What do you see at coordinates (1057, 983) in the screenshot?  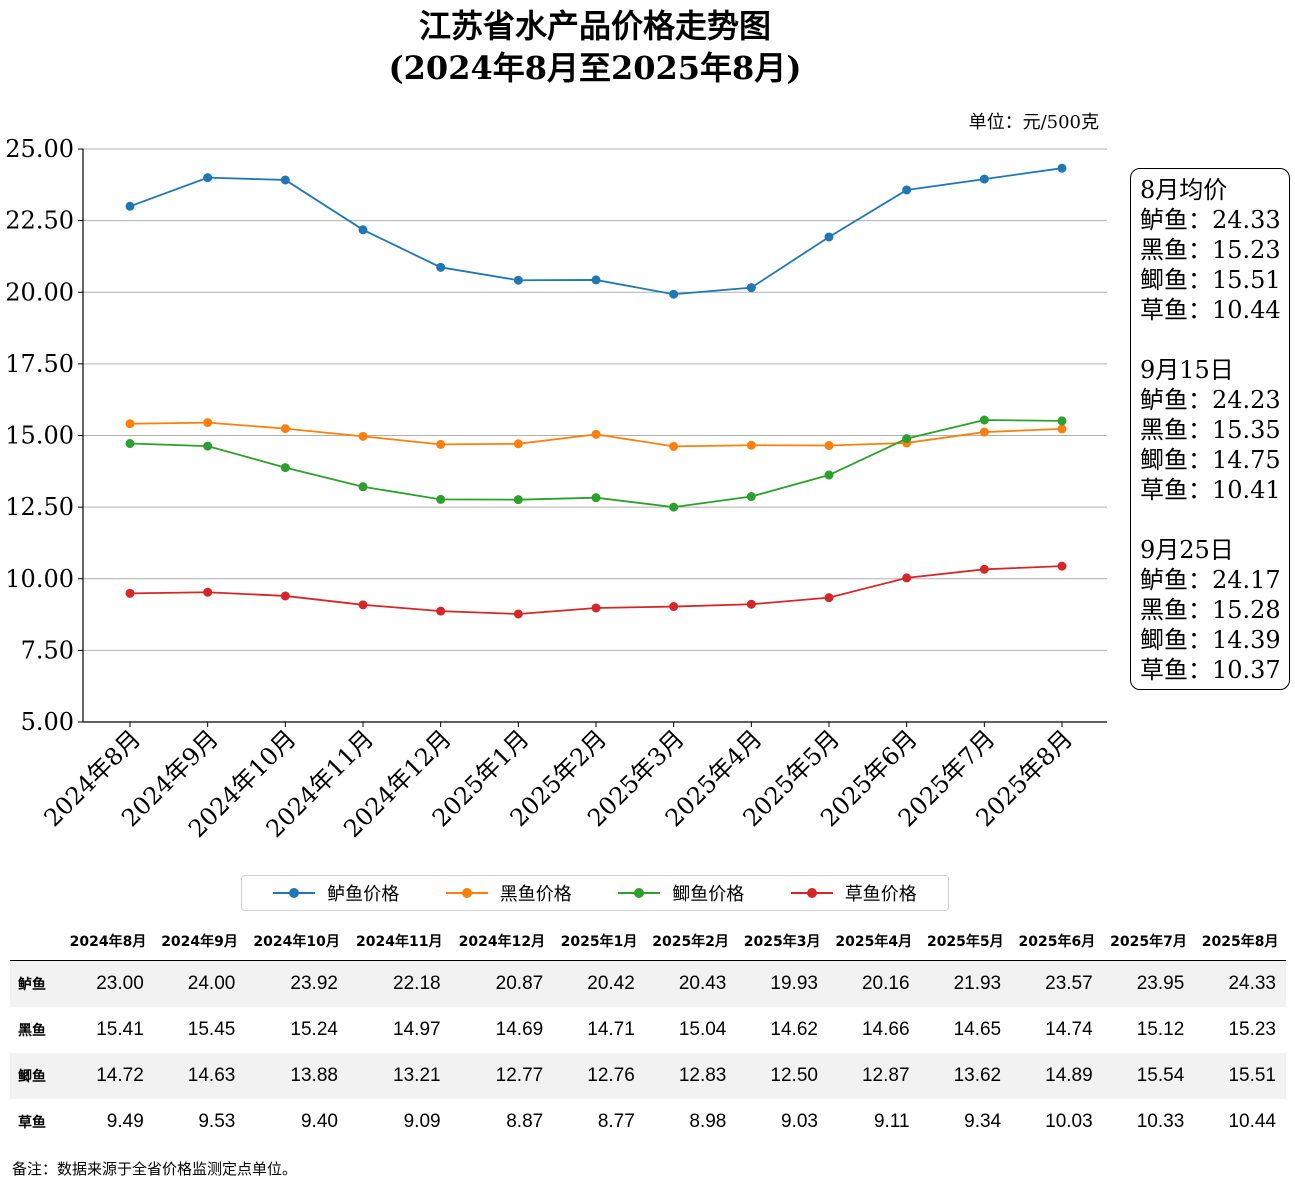 I see `table-cell: 23.57` at bounding box center [1057, 983].